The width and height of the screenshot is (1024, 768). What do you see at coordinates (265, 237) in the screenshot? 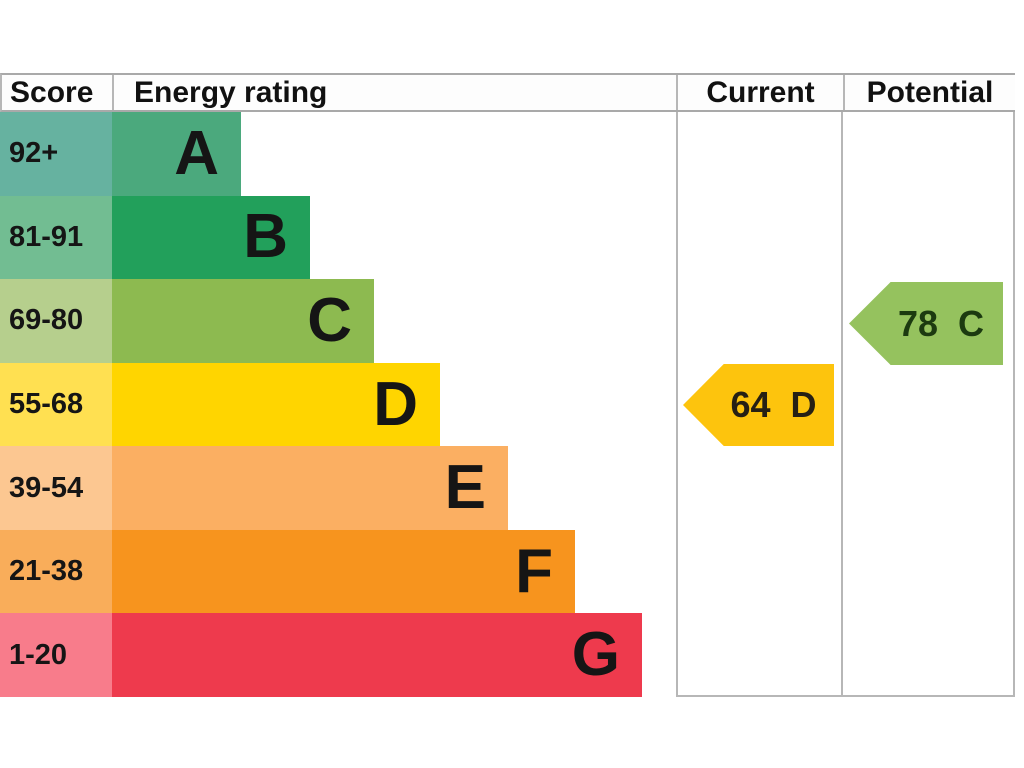
I see `rating-letter-b: B` at bounding box center [265, 237].